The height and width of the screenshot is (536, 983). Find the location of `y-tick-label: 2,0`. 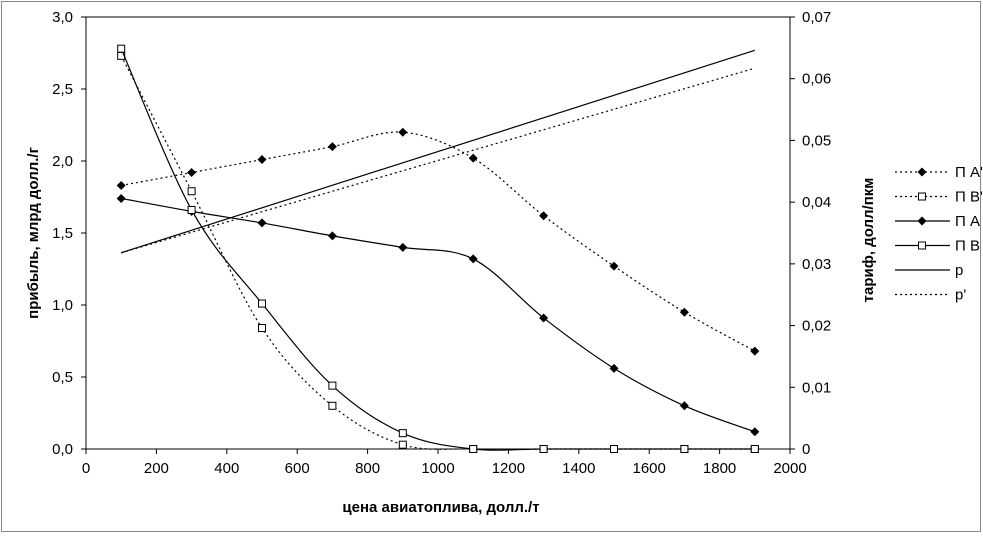

y-tick-label: 2,0 is located at coordinates (62, 161).